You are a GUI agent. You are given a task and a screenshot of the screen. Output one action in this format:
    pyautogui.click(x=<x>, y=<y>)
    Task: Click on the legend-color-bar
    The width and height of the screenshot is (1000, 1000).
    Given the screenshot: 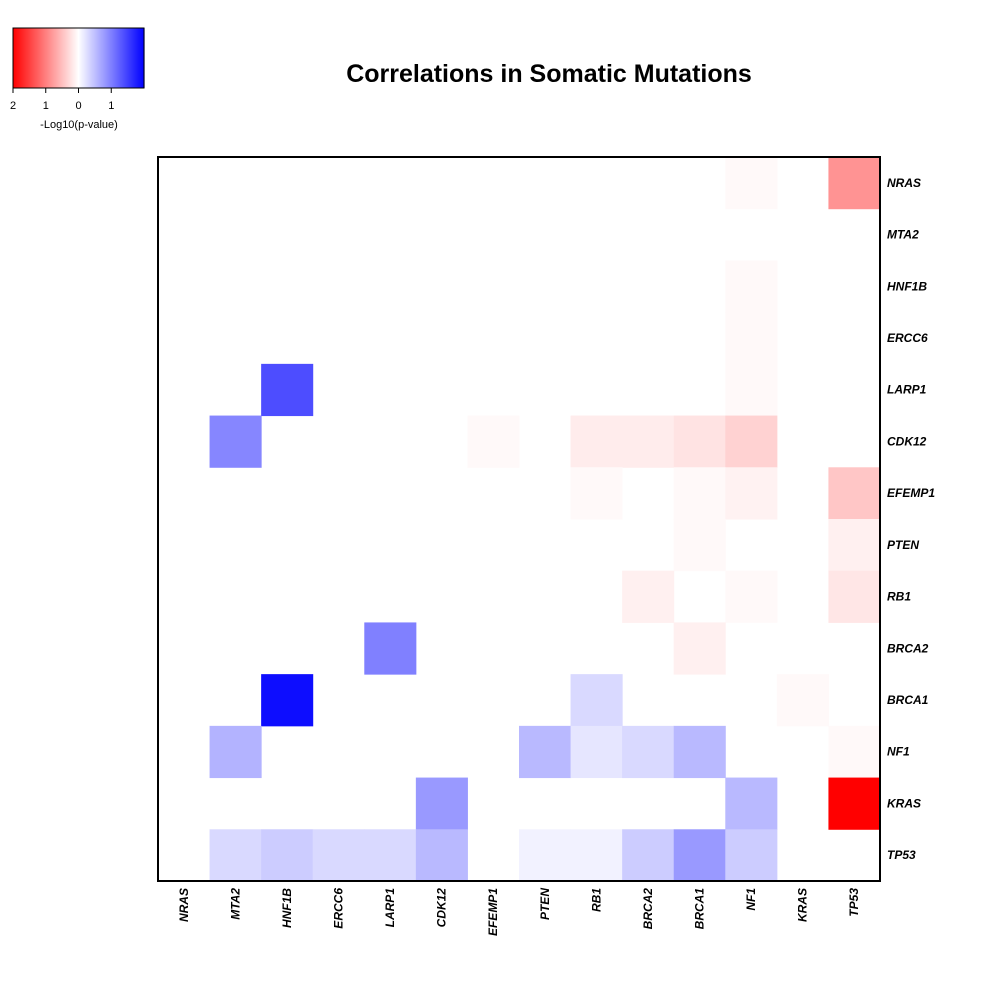 What is the action you would take?
    pyautogui.click(x=79, y=58)
    